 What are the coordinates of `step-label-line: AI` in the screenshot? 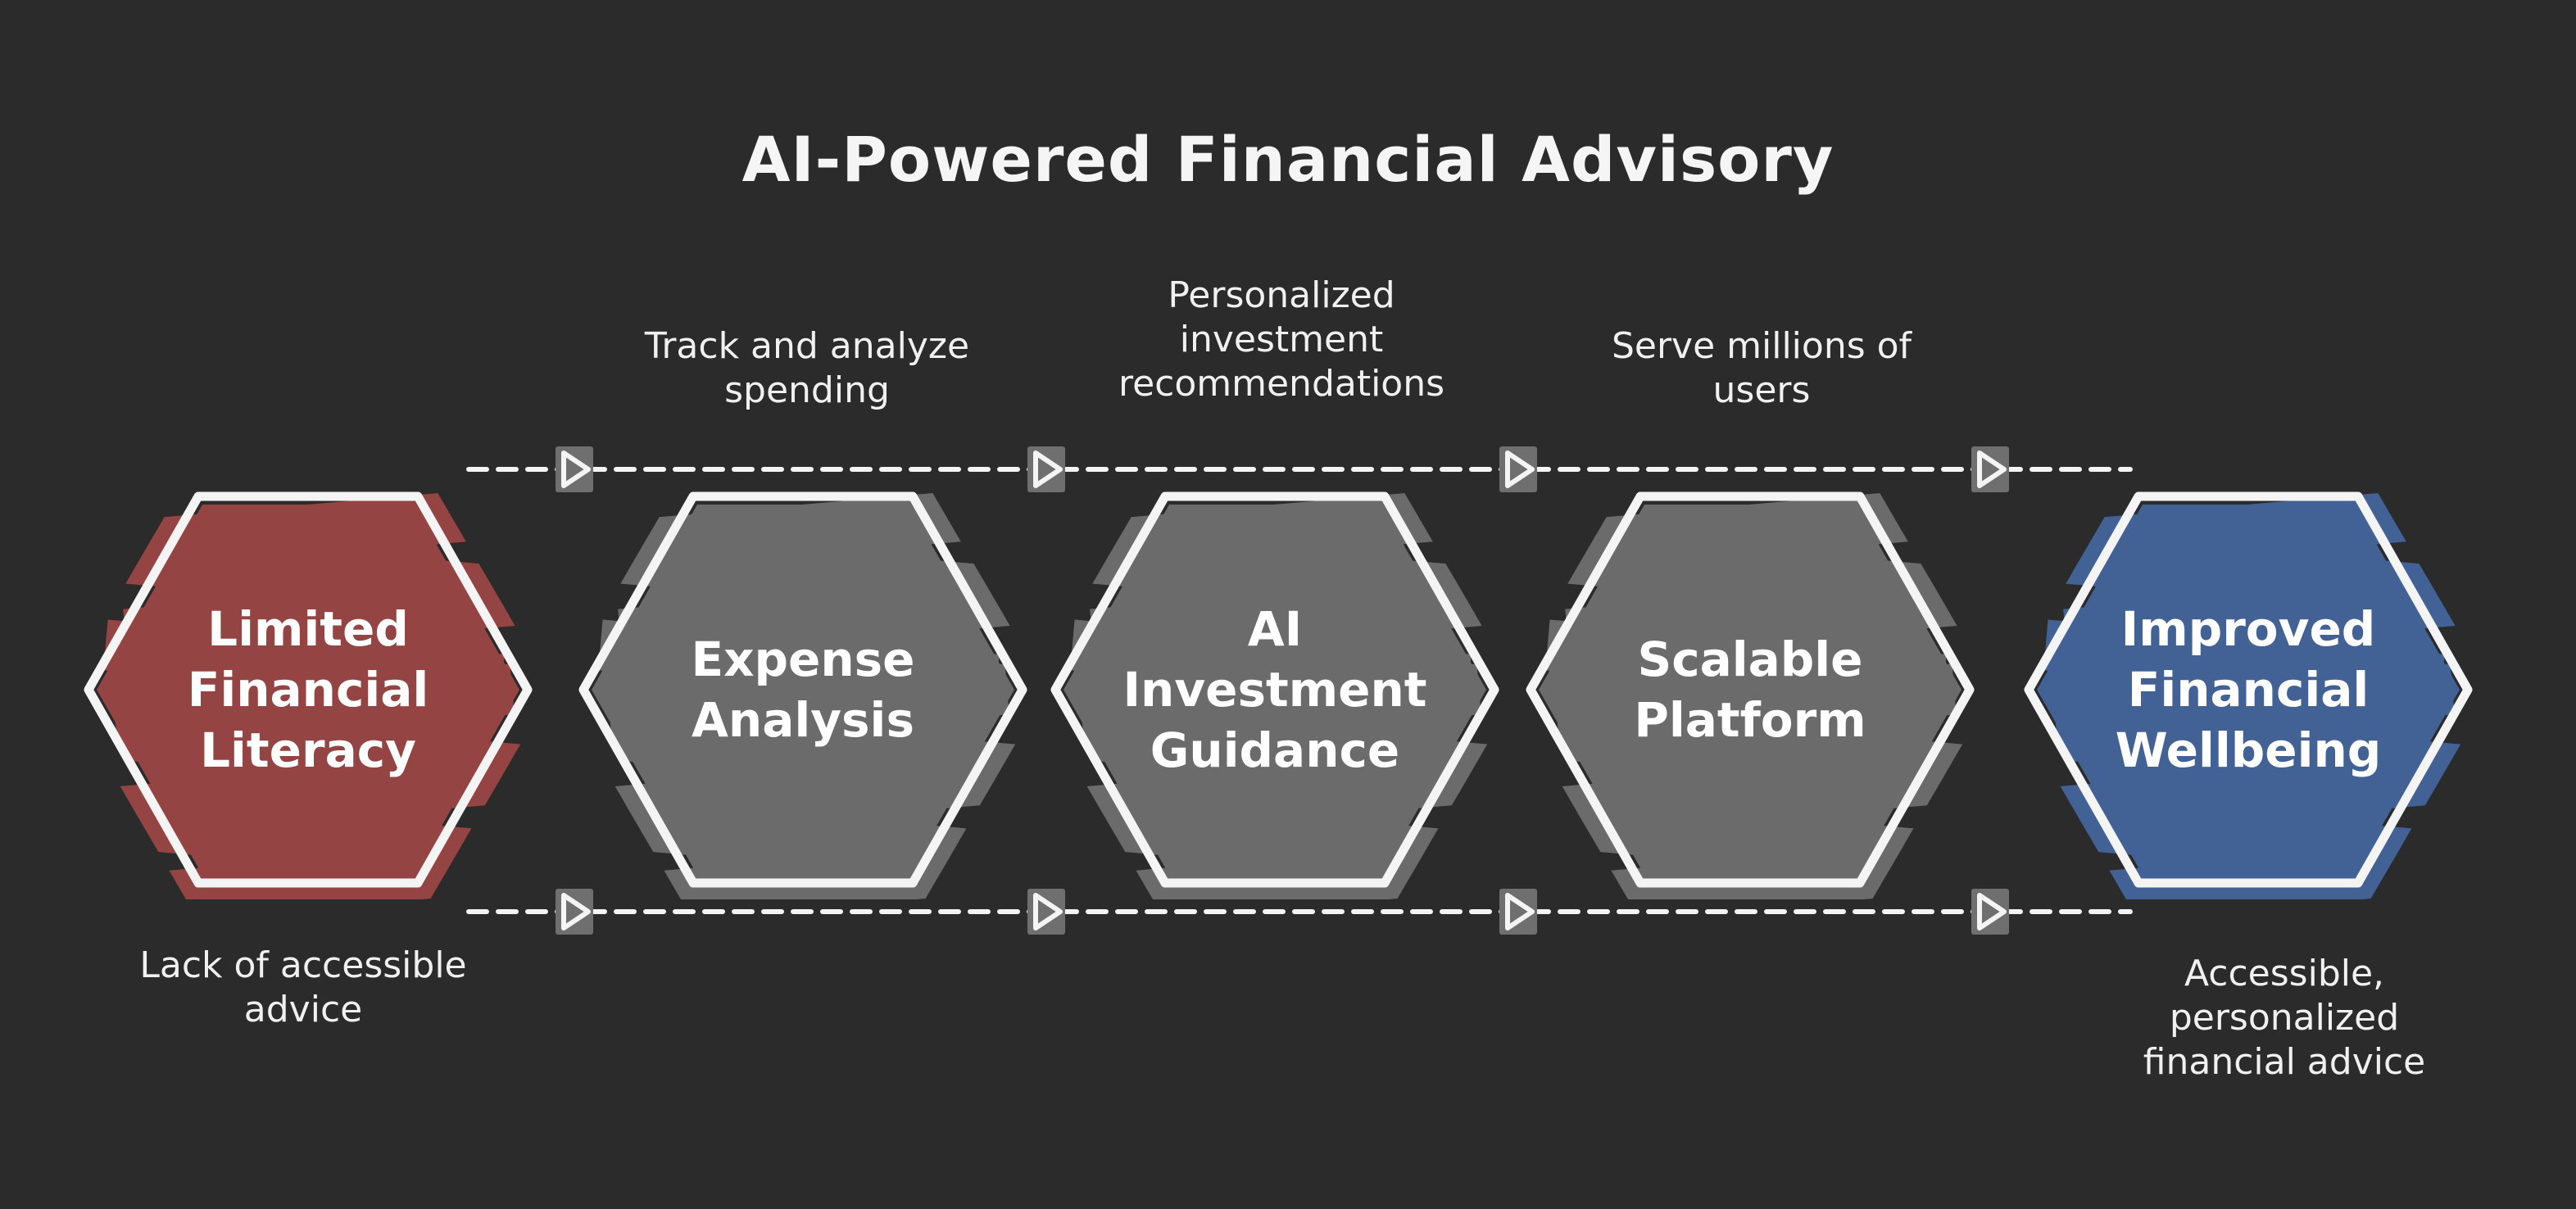 It's located at (1275, 629).